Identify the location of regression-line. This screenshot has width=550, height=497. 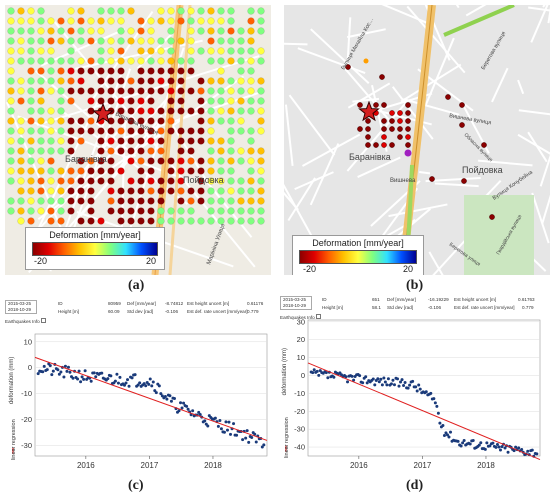
(424, 411).